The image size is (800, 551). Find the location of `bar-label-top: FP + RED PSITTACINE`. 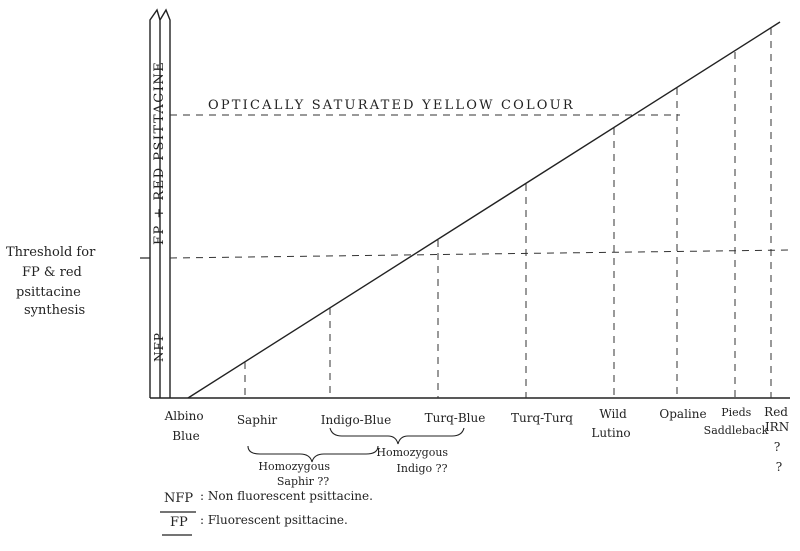

bar-label-top: FP + RED PSITTACINE is located at coordinates (159, 153).